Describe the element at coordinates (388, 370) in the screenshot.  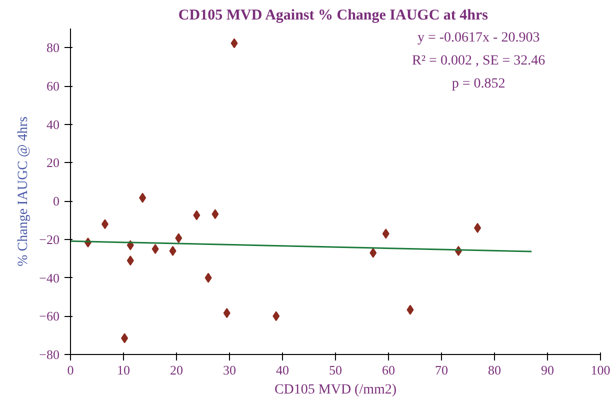
I see `x-tick-label: 60` at that location.